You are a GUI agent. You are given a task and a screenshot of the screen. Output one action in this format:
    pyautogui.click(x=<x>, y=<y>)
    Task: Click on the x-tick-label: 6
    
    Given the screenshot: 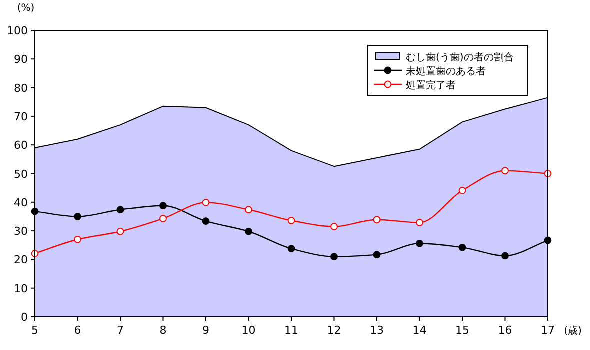 What is the action you would take?
    pyautogui.click(x=78, y=330)
    